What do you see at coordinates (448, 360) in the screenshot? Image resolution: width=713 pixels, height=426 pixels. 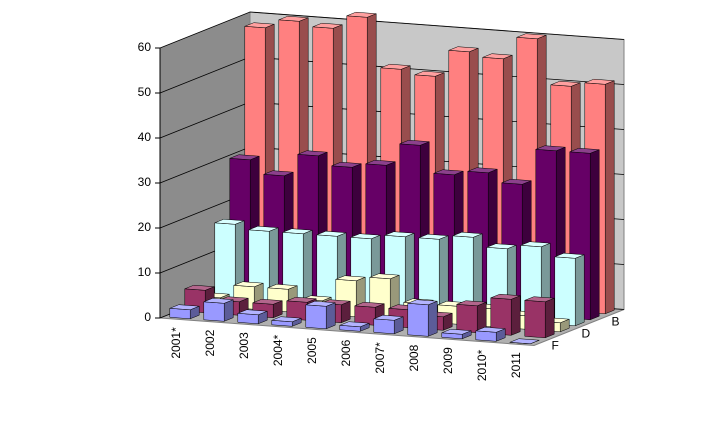 I see `x-tick-label: 2009` at bounding box center [448, 360].